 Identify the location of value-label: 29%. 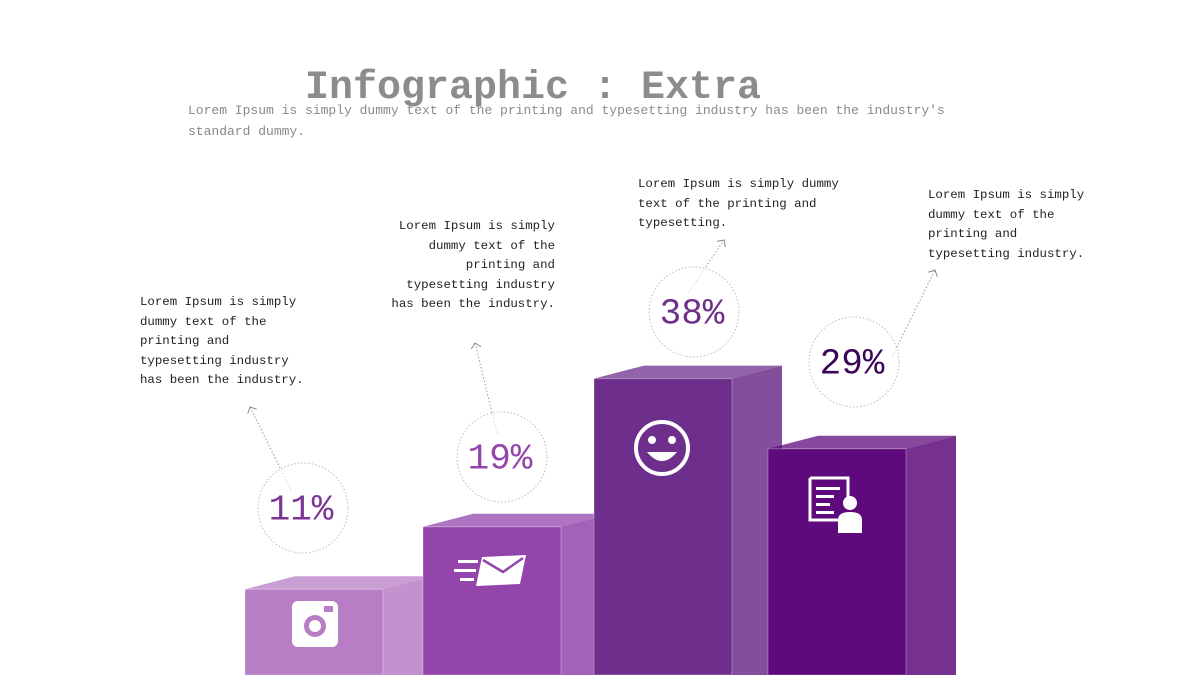
(852, 364).